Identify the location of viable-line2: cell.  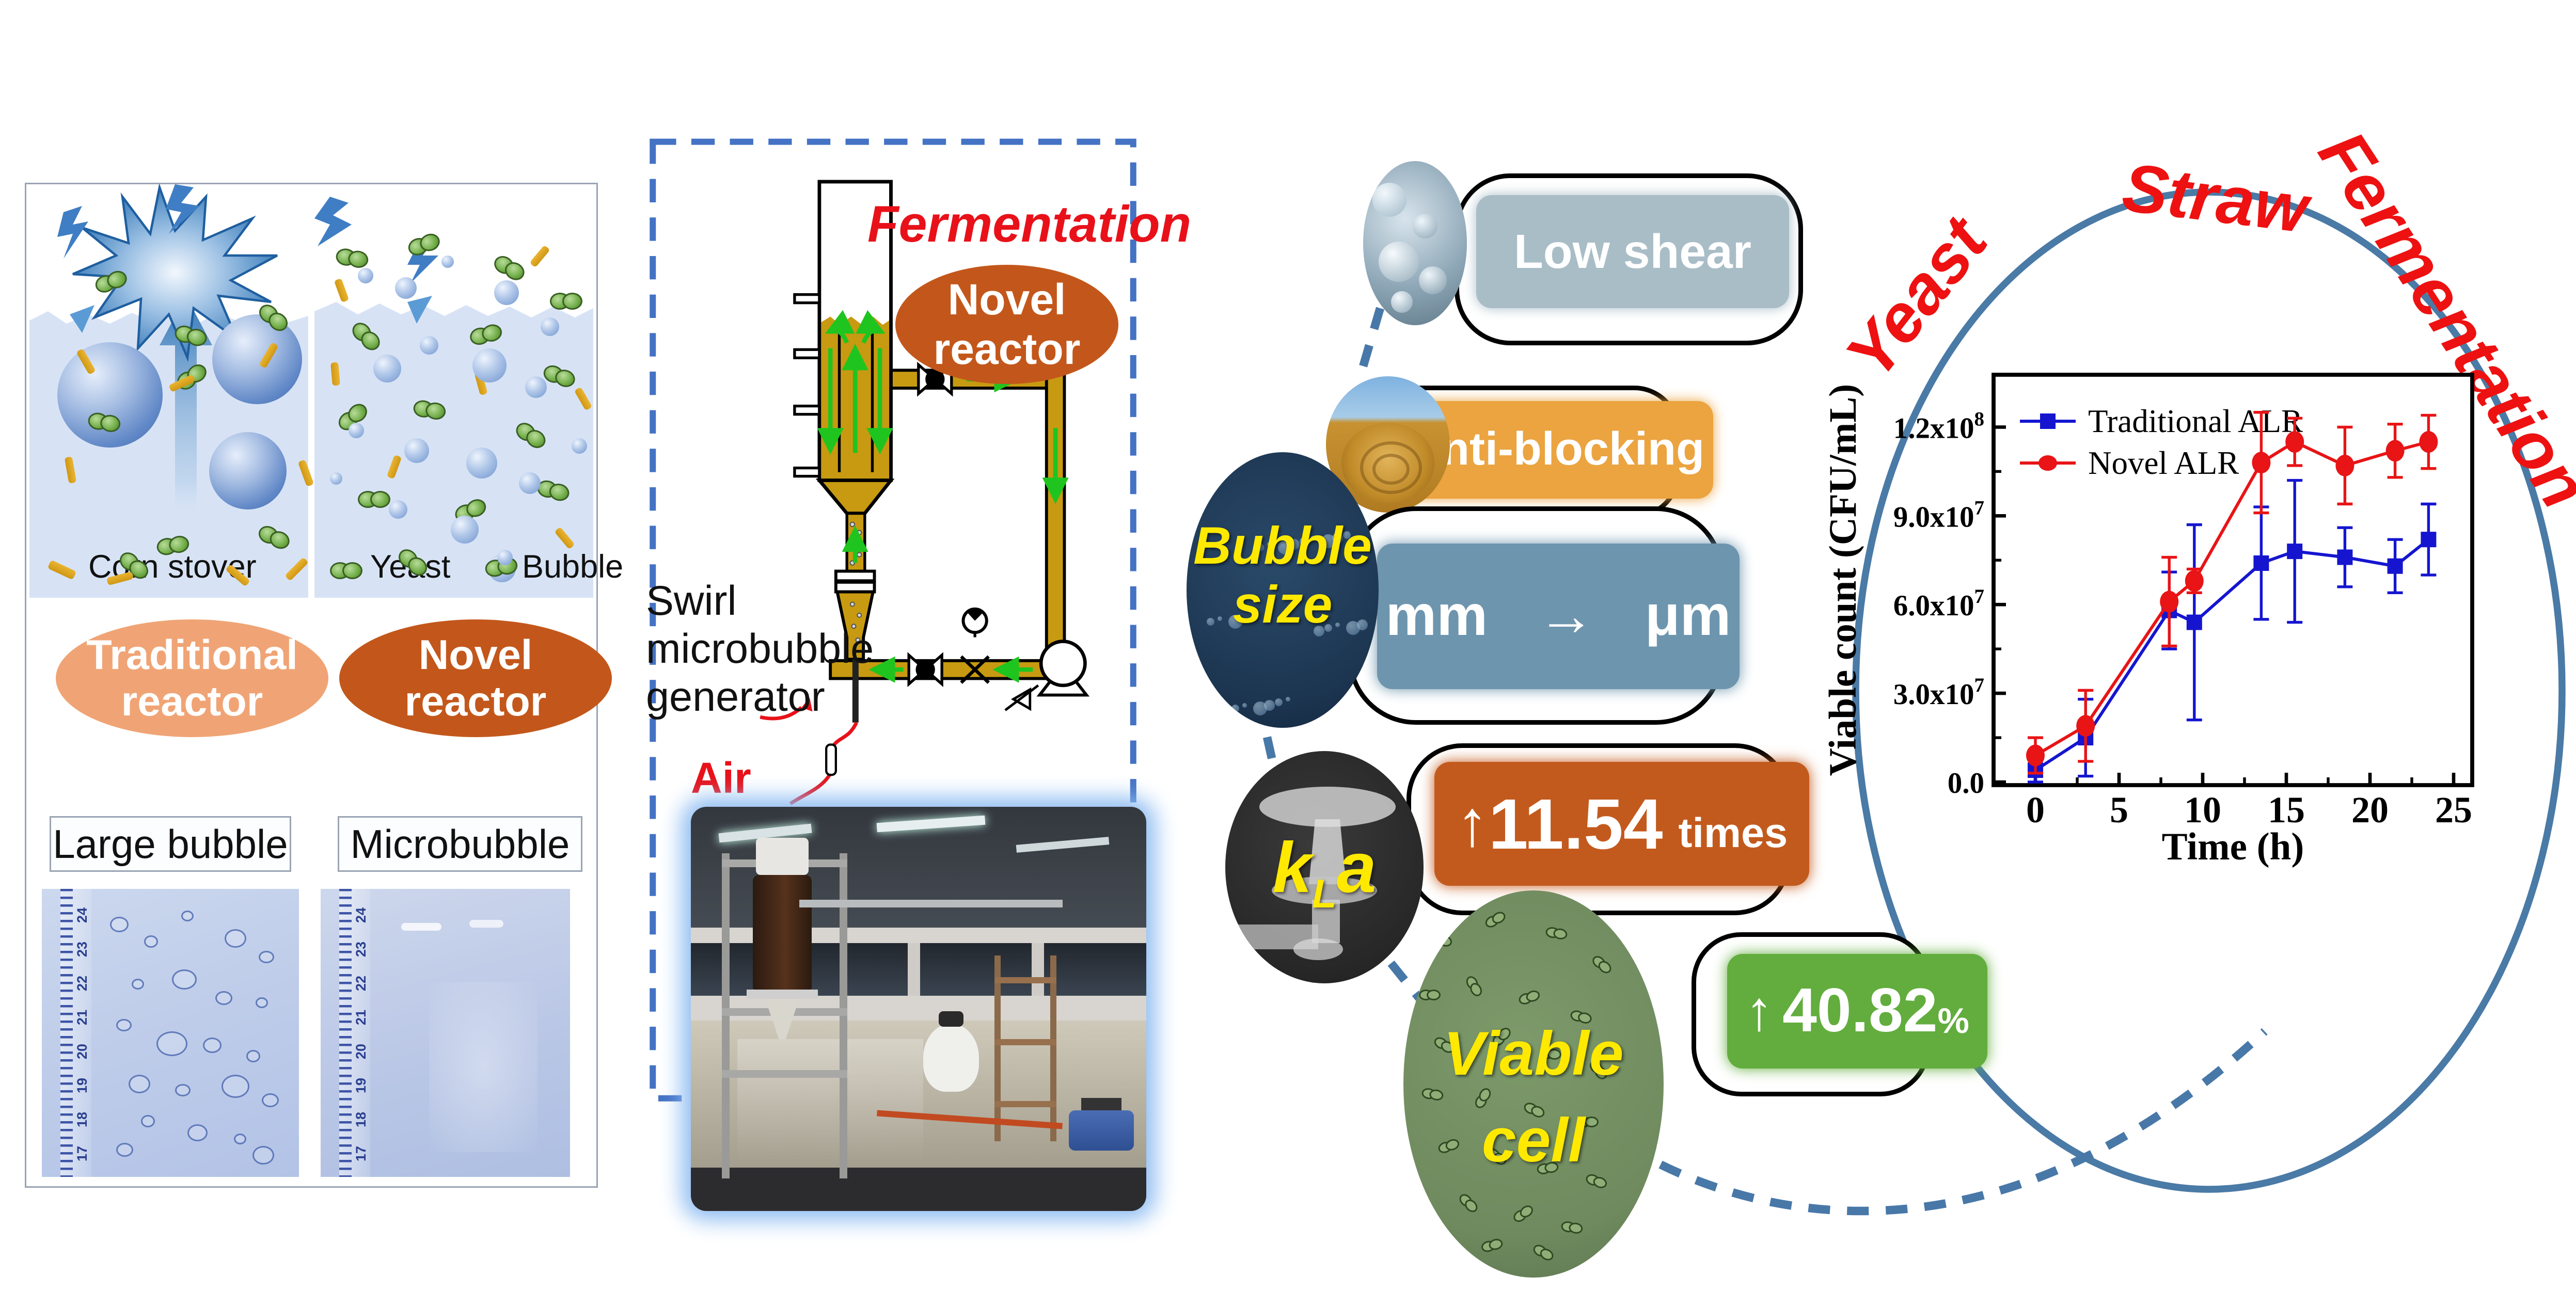
(1533, 1141).